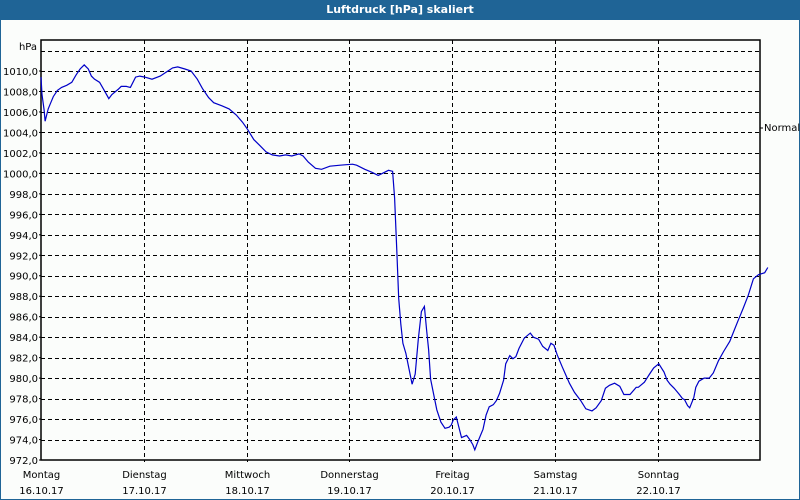  What do you see at coordinates (556, 475) in the screenshot?
I see `x-tick-day-label: Samstag` at bounding box center [556, 475].